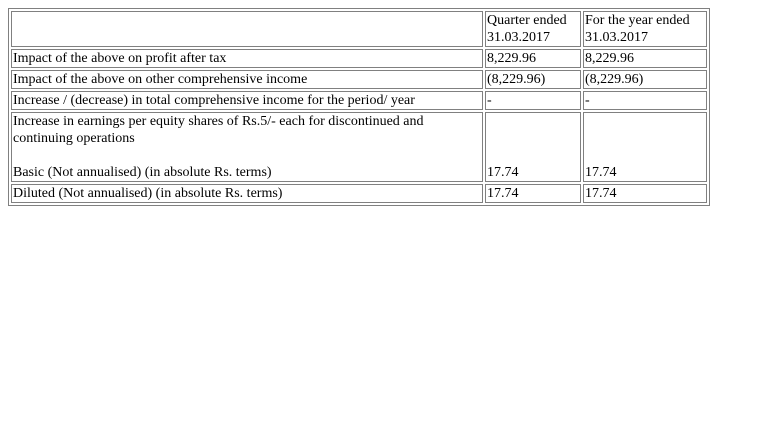  I want to click on row-quarter-value-cell: 17.74, so click(533, 147).